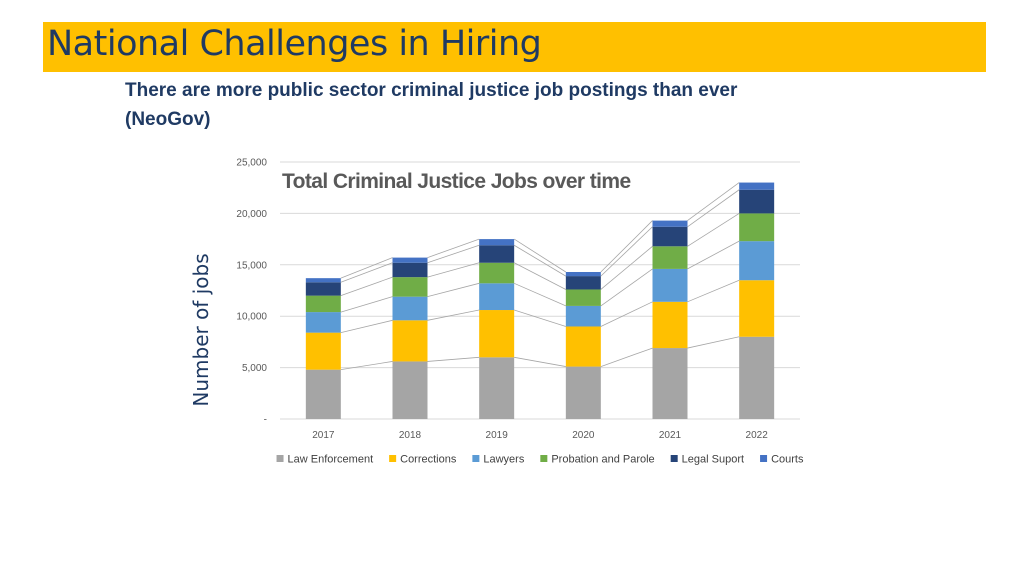 The height and width of the screenshot is (576, 1024). Describe the element at coordinates (331, 460) in the screenshot. I see `legend-label: Law Enforcement` at that location.